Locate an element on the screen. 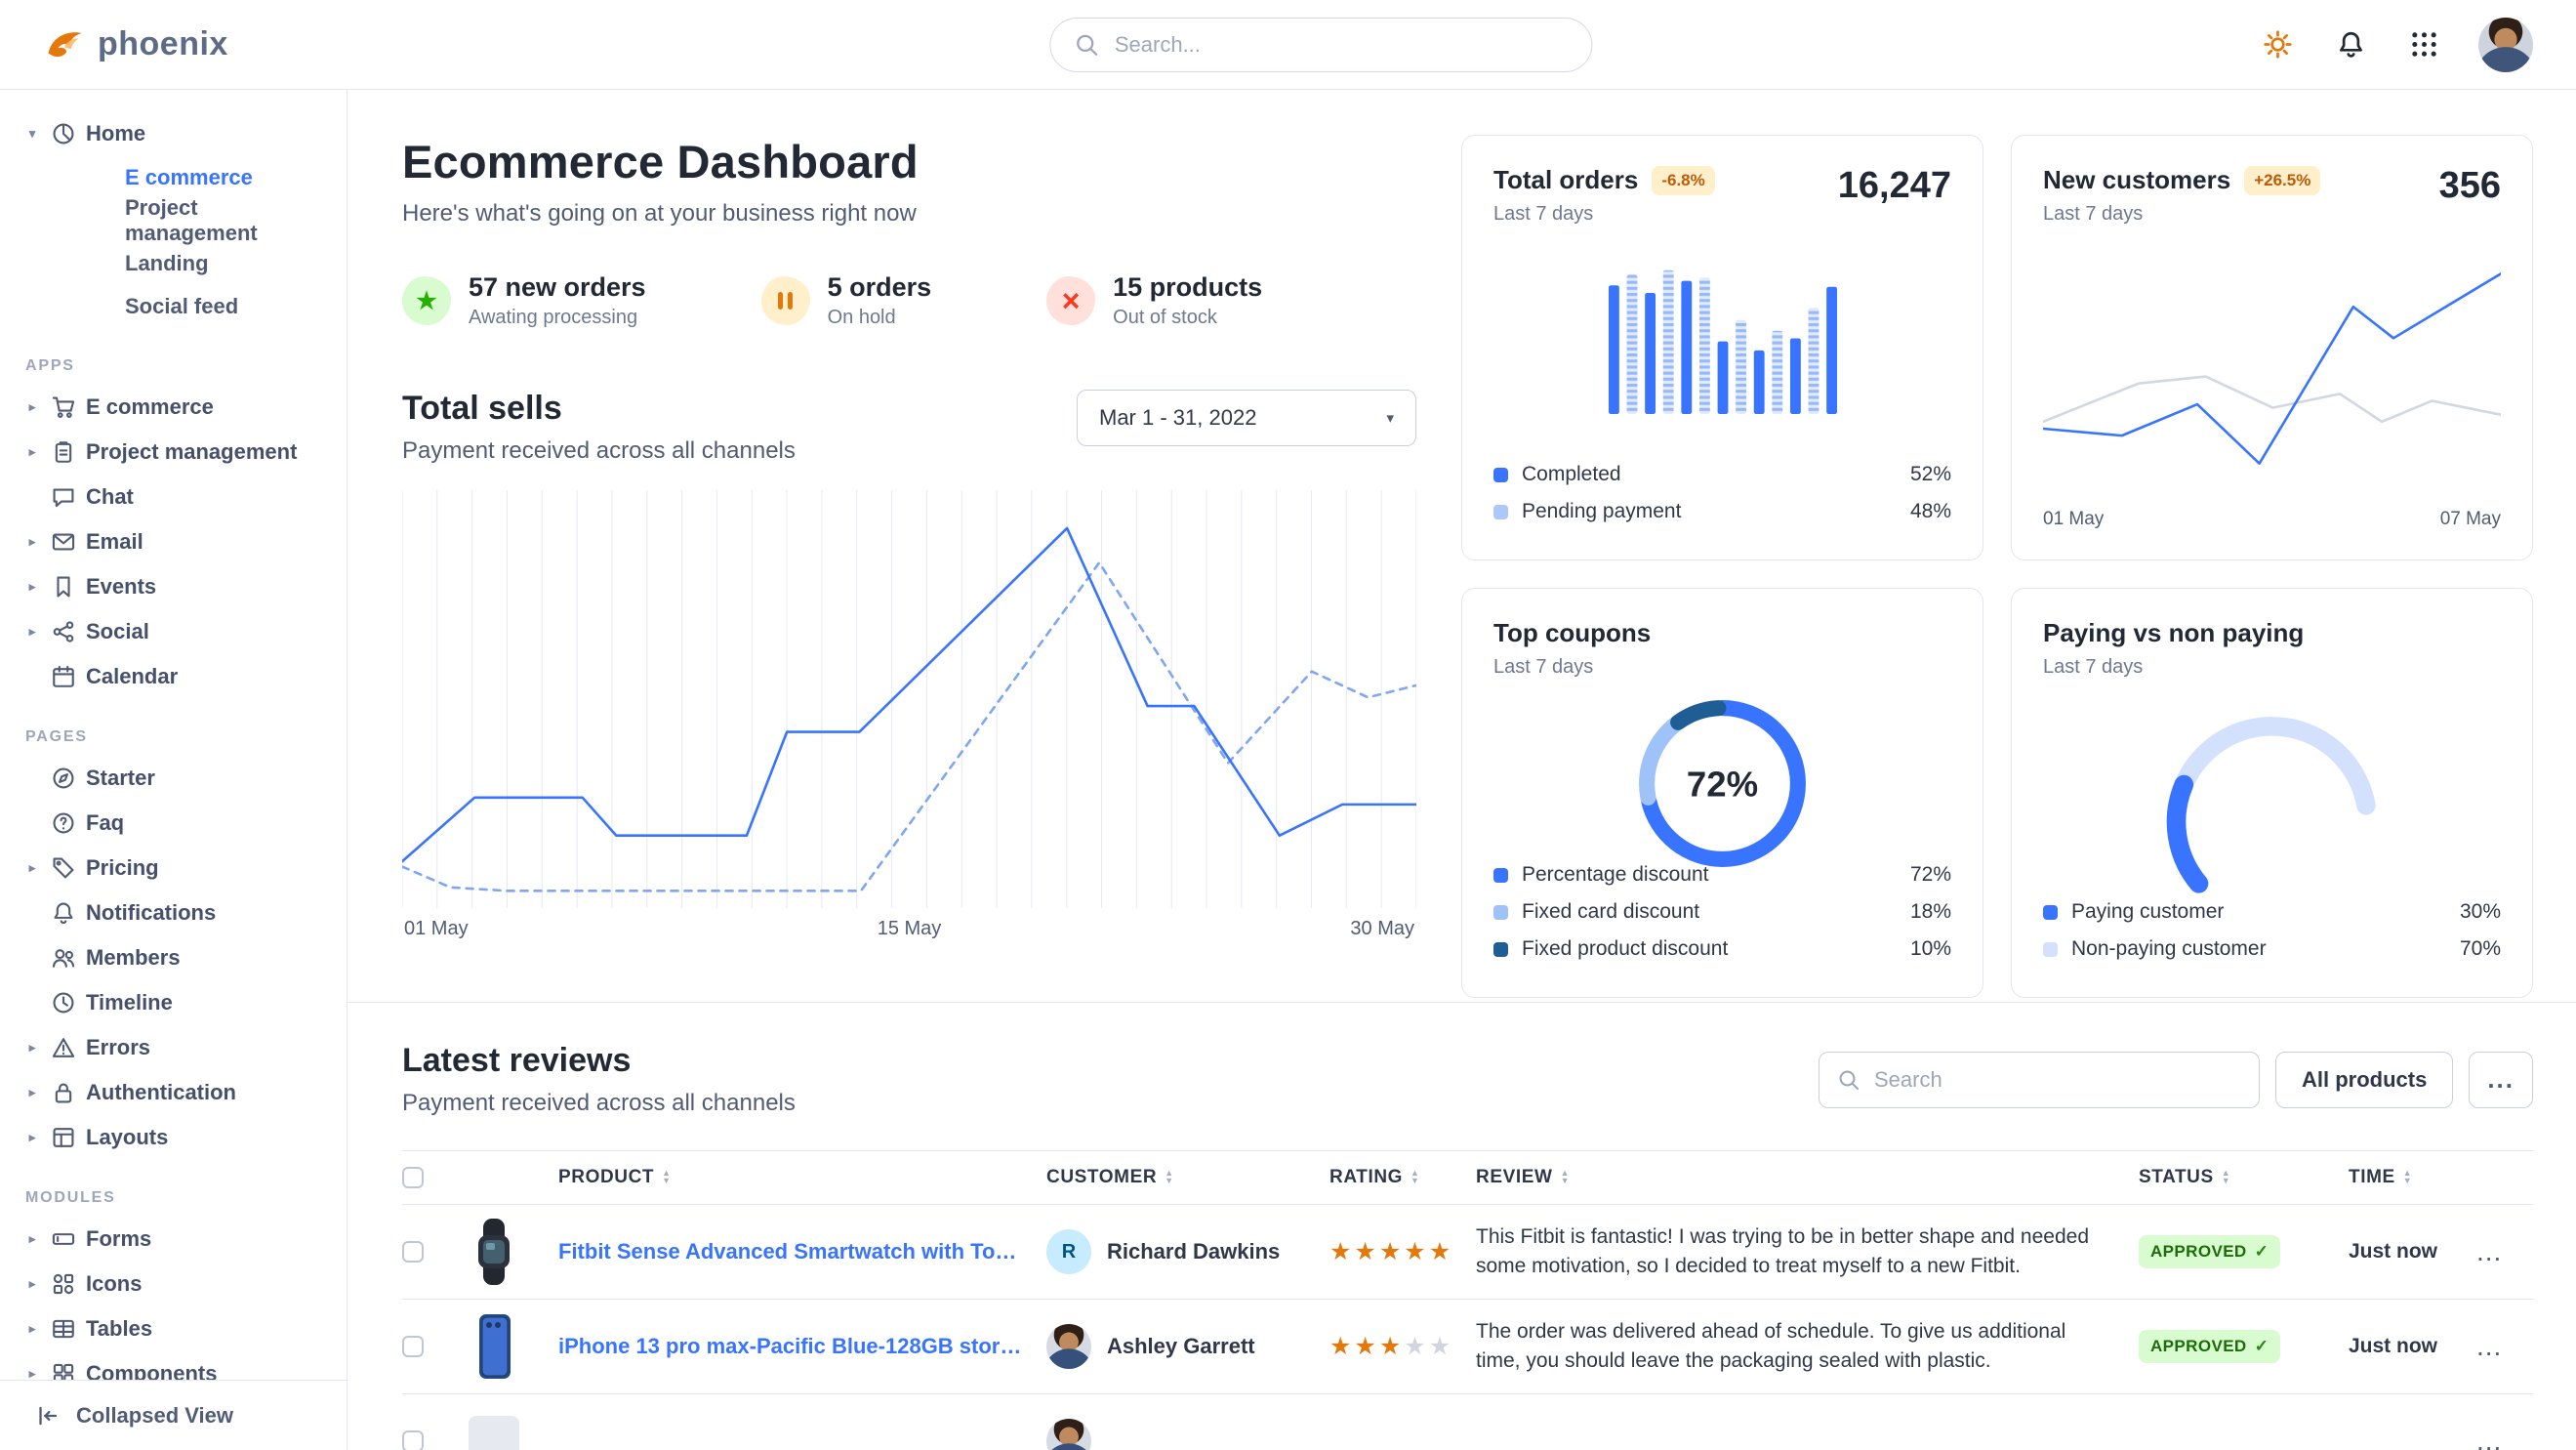 The height and width of the screenshot is (1450, 2576). sidebar-item-label: Errors is located at coordinates (118, 1047).